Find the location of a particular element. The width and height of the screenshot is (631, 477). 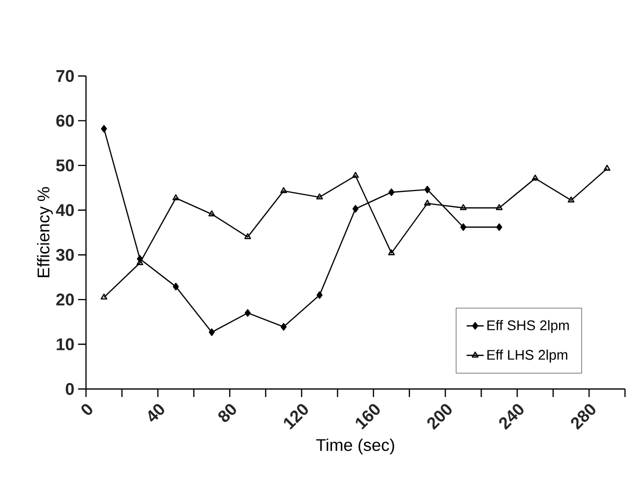

legend-label: Eff SHS 2lpm is located at coordinates (528, 327).